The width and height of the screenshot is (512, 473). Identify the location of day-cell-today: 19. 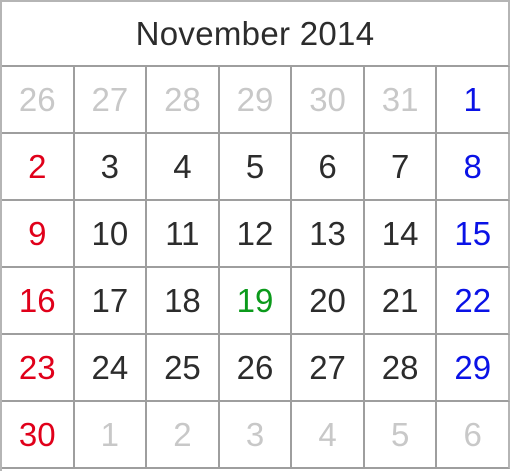
(256, 301).